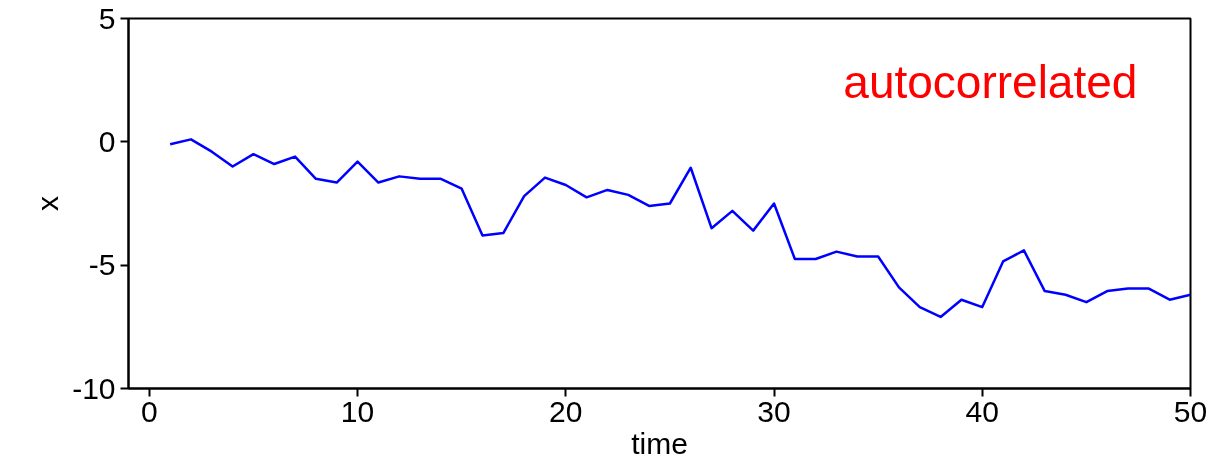 The image size is (1230, 462). I want to click on y-tick-label: 5, so click(107, 18).